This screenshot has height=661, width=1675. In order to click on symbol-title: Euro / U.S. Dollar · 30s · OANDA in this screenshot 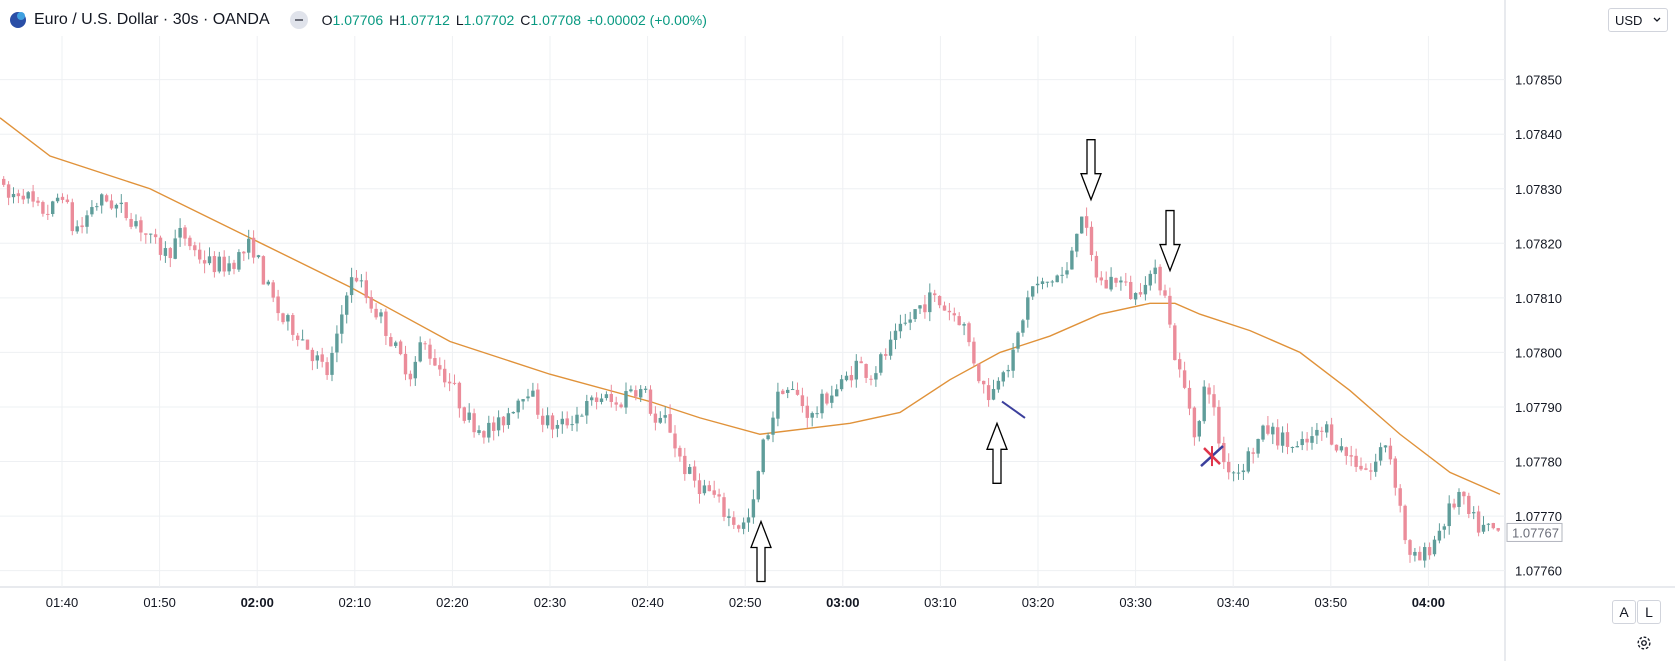, I will do `click(152, 19)`.